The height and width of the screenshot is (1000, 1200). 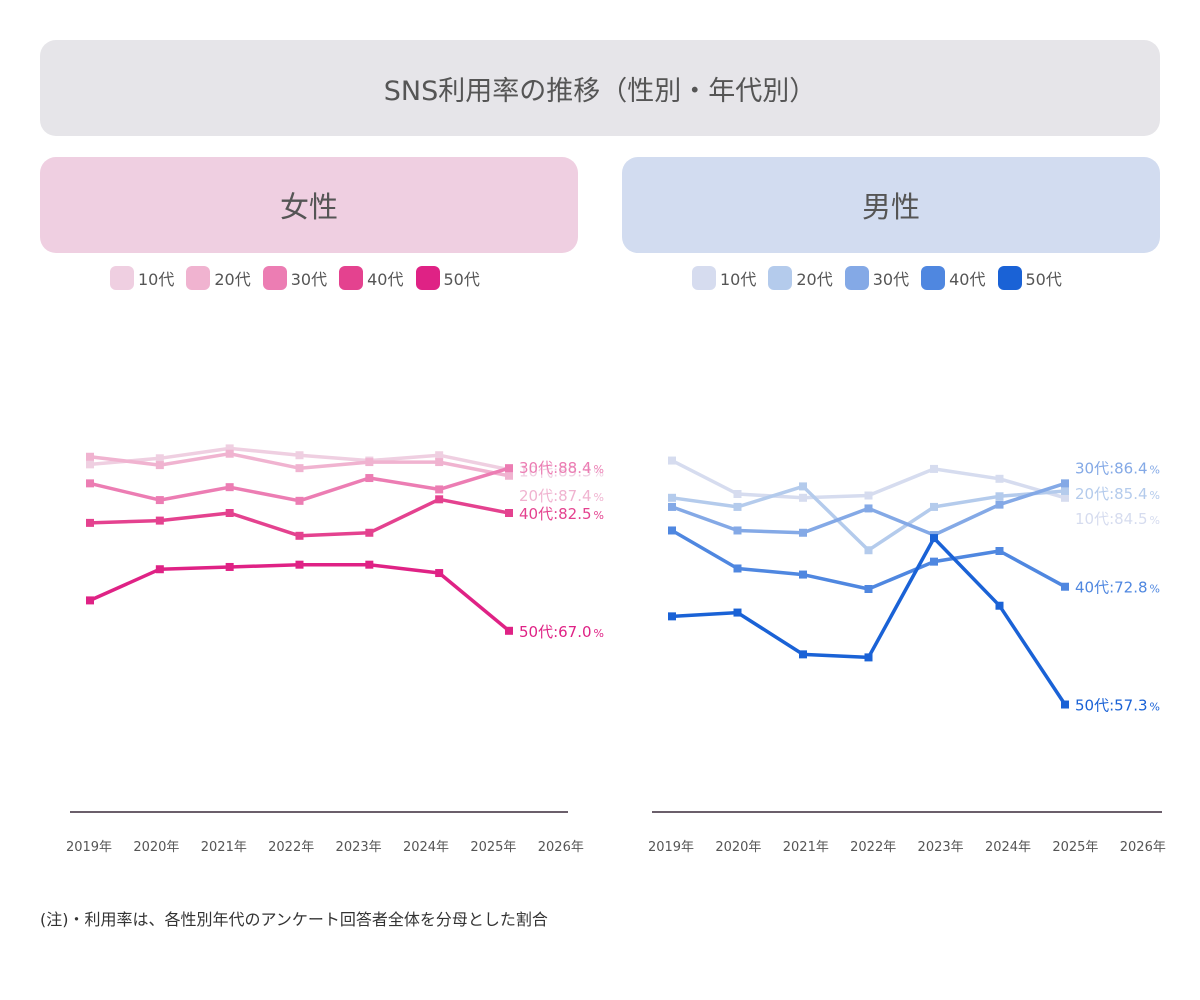 I want to click on footnote: (注)・利用率は、各性別年代のアンケート回答者全体を分母とした割合, so click(x=294, y=919).